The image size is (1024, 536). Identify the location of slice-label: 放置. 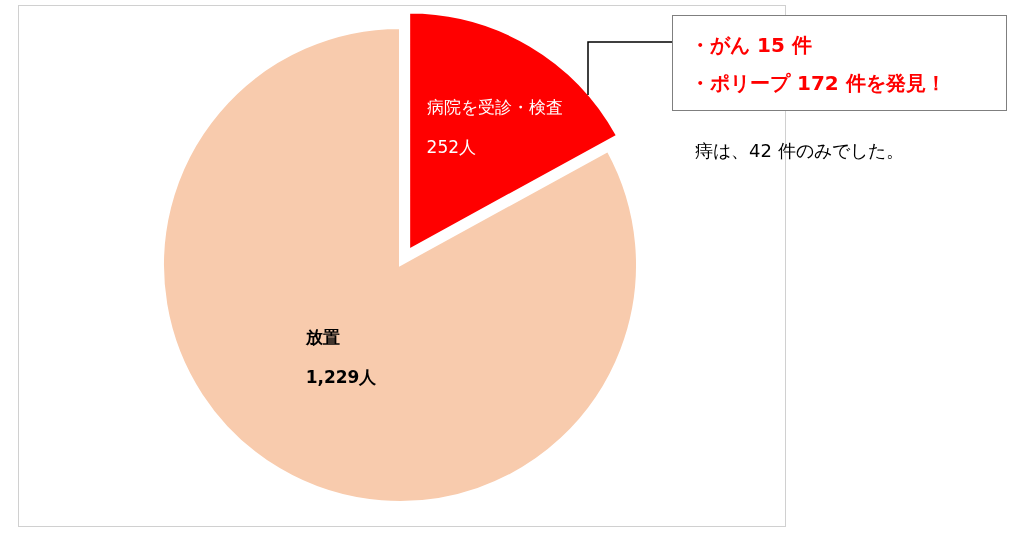
(322, 336).